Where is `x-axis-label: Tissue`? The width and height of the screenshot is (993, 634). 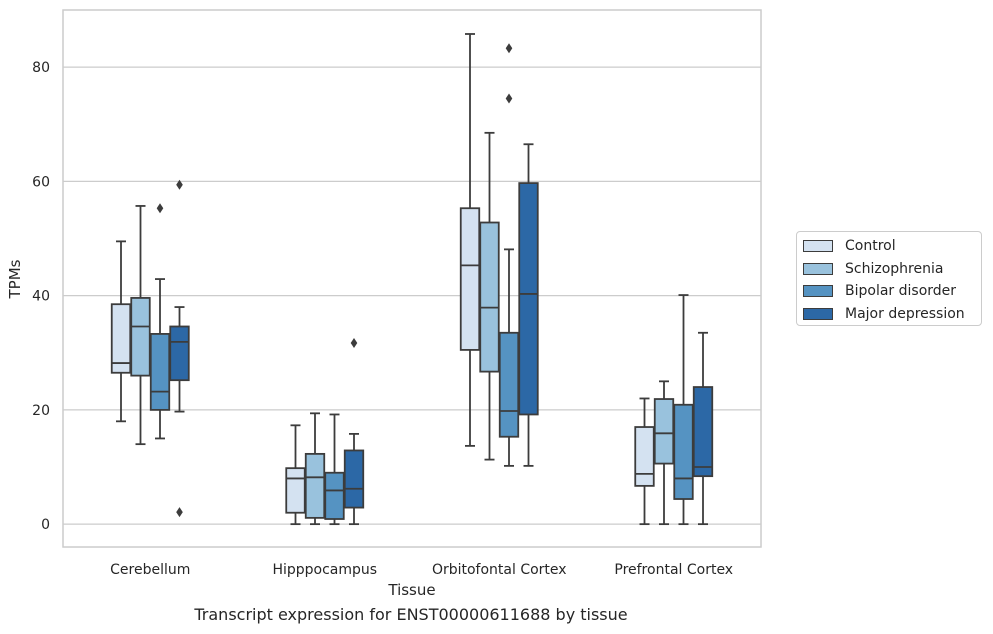 x-axis-label: Tissue is located at coordinates (411, 590).